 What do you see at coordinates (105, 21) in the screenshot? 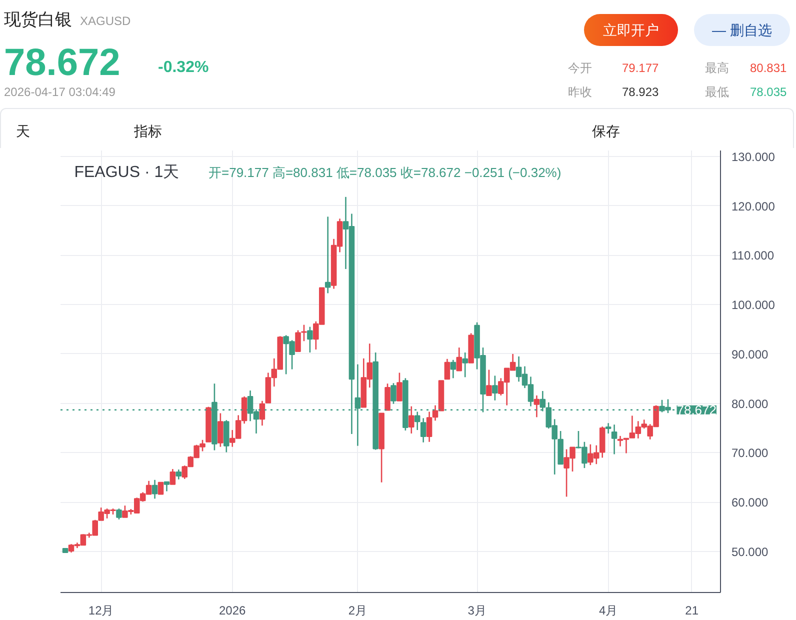
I see `chart-subtitle: XAGUSD` at bounding box center [105, 21].